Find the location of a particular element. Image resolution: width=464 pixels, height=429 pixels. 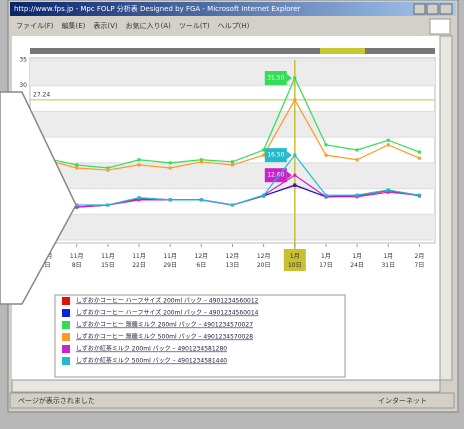

x-tick-label: 1月 31日 is located at coordinates (388, 261).